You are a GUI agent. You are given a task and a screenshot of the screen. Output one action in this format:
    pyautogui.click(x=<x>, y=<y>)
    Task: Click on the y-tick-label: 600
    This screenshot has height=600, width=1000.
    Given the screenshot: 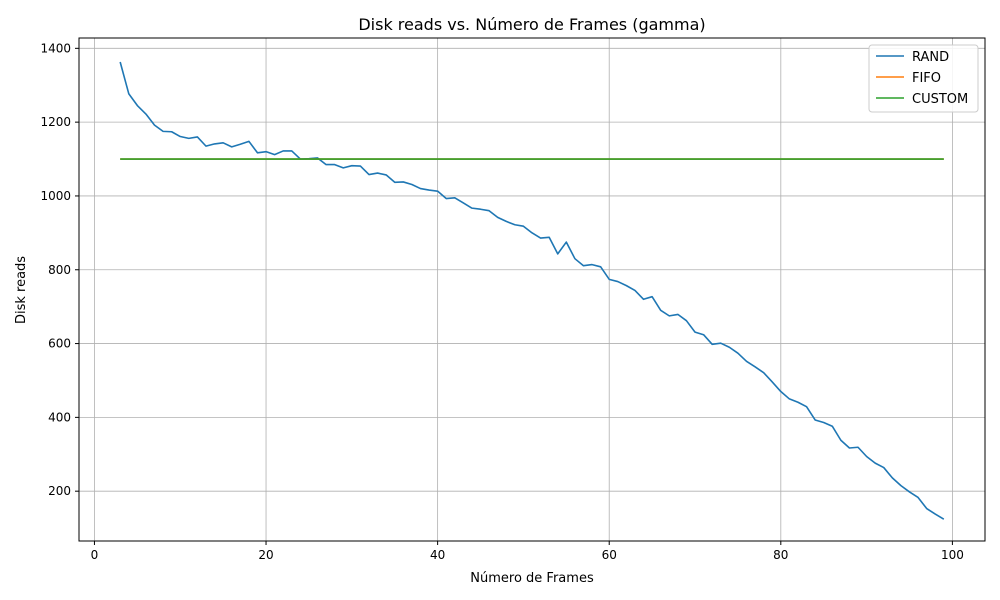 What is the action you would take?
    pyautogui.click(x=59, y=344)
    